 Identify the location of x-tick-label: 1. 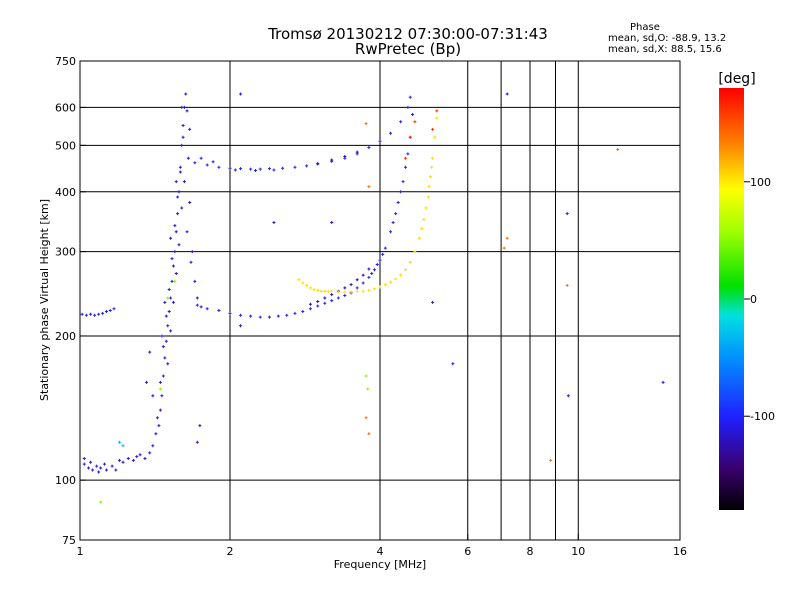
(80, 551).